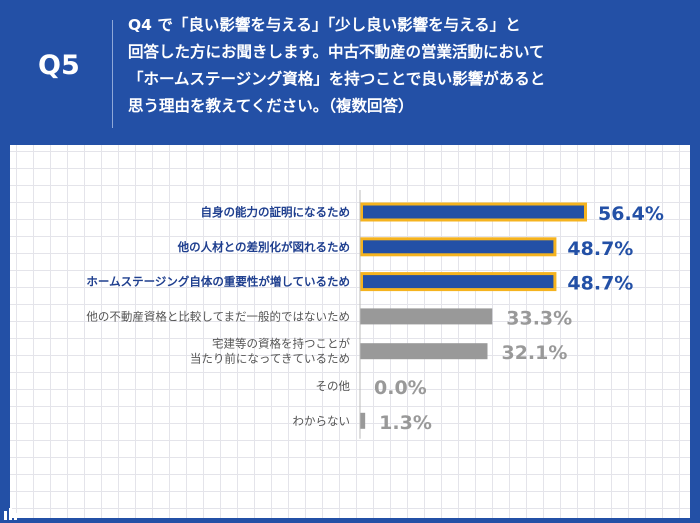 The width and height of the screenshot is (700, 523). I want to click on question-line: 「ホームステージング資格」を持つことで良い影響があると, so click(337, 79).